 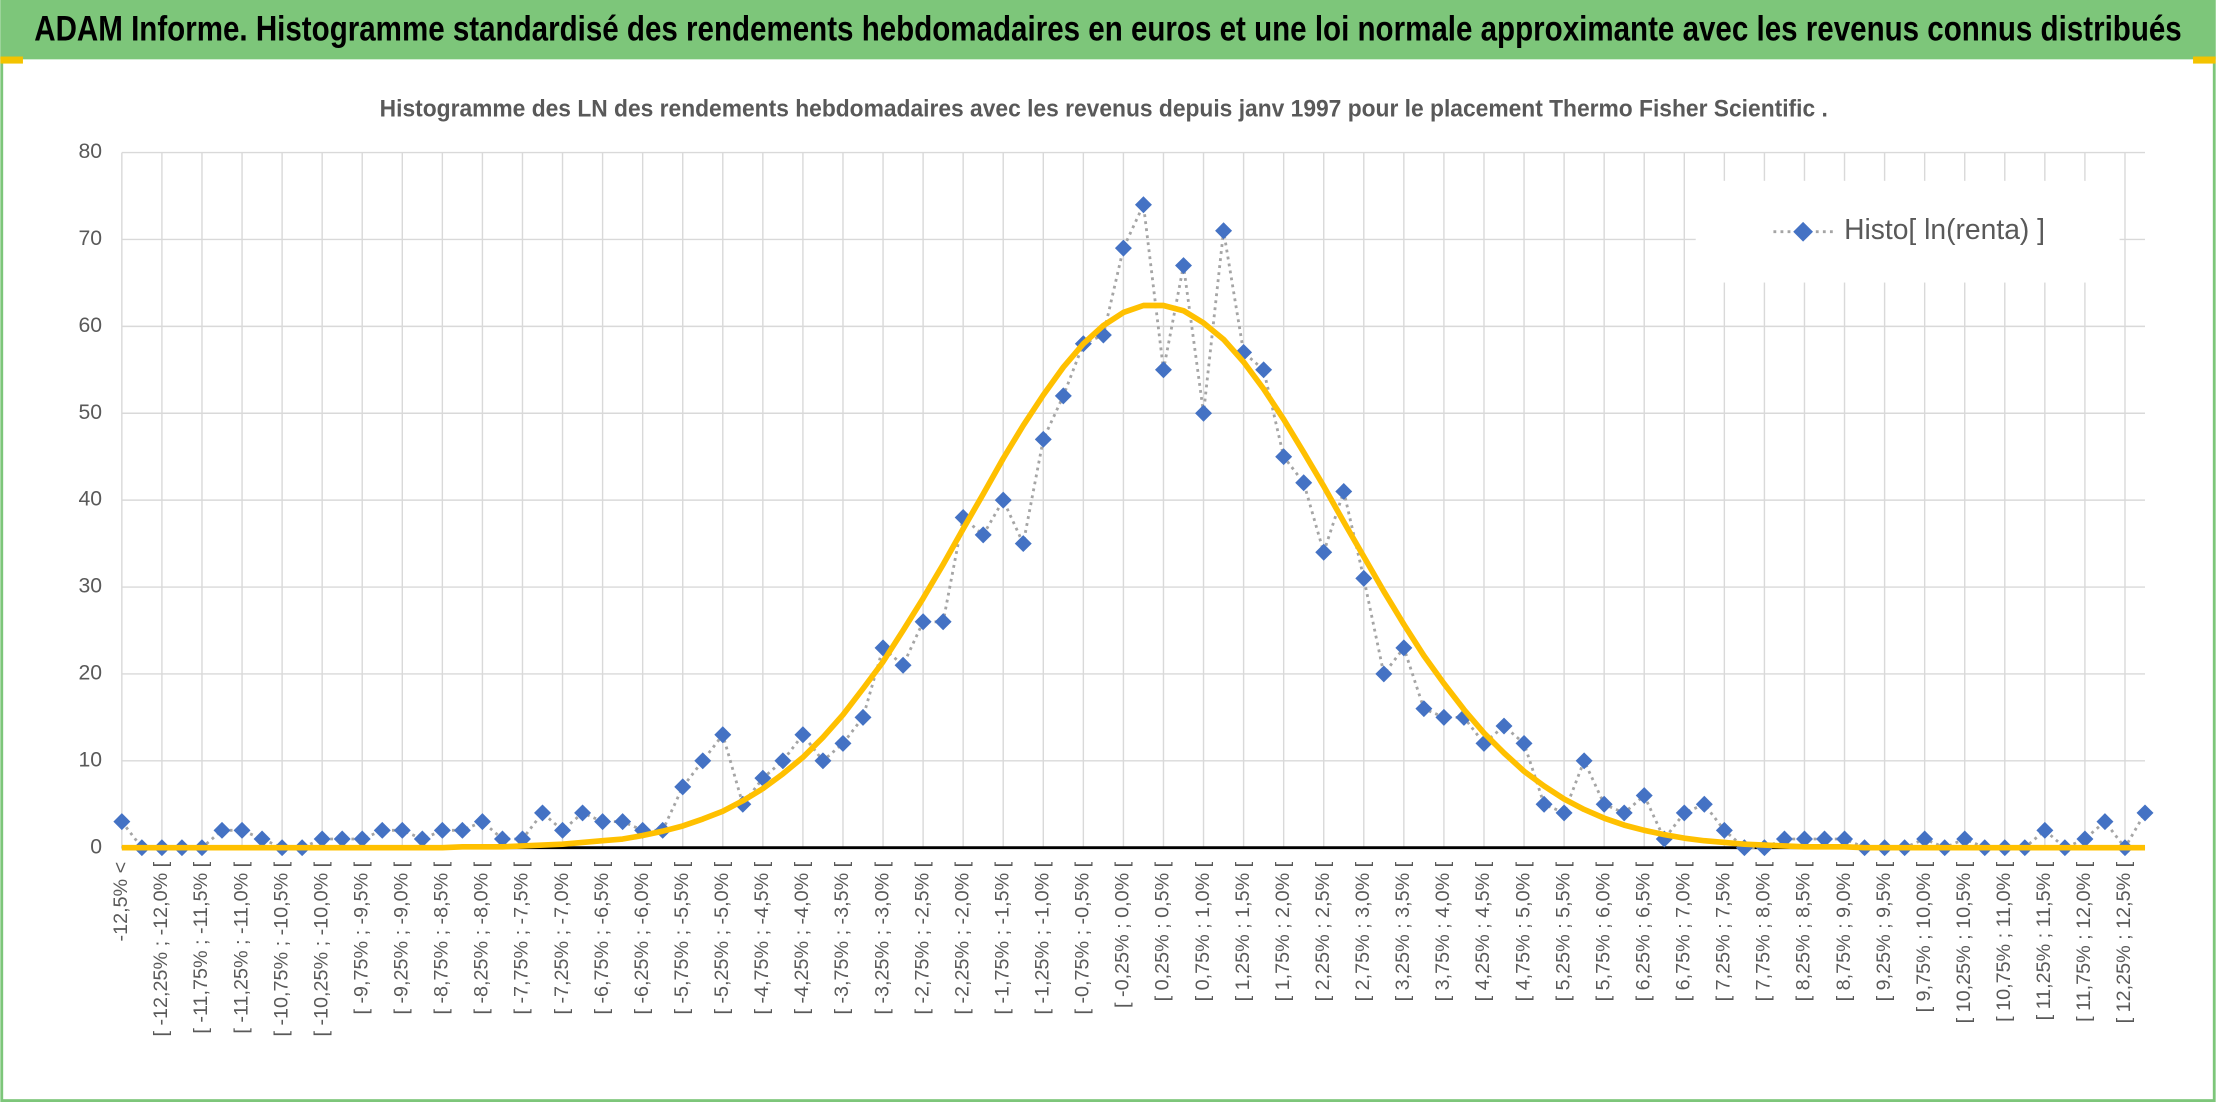 I want to click on y-tick-label: 20, so click(x=90, y=673).